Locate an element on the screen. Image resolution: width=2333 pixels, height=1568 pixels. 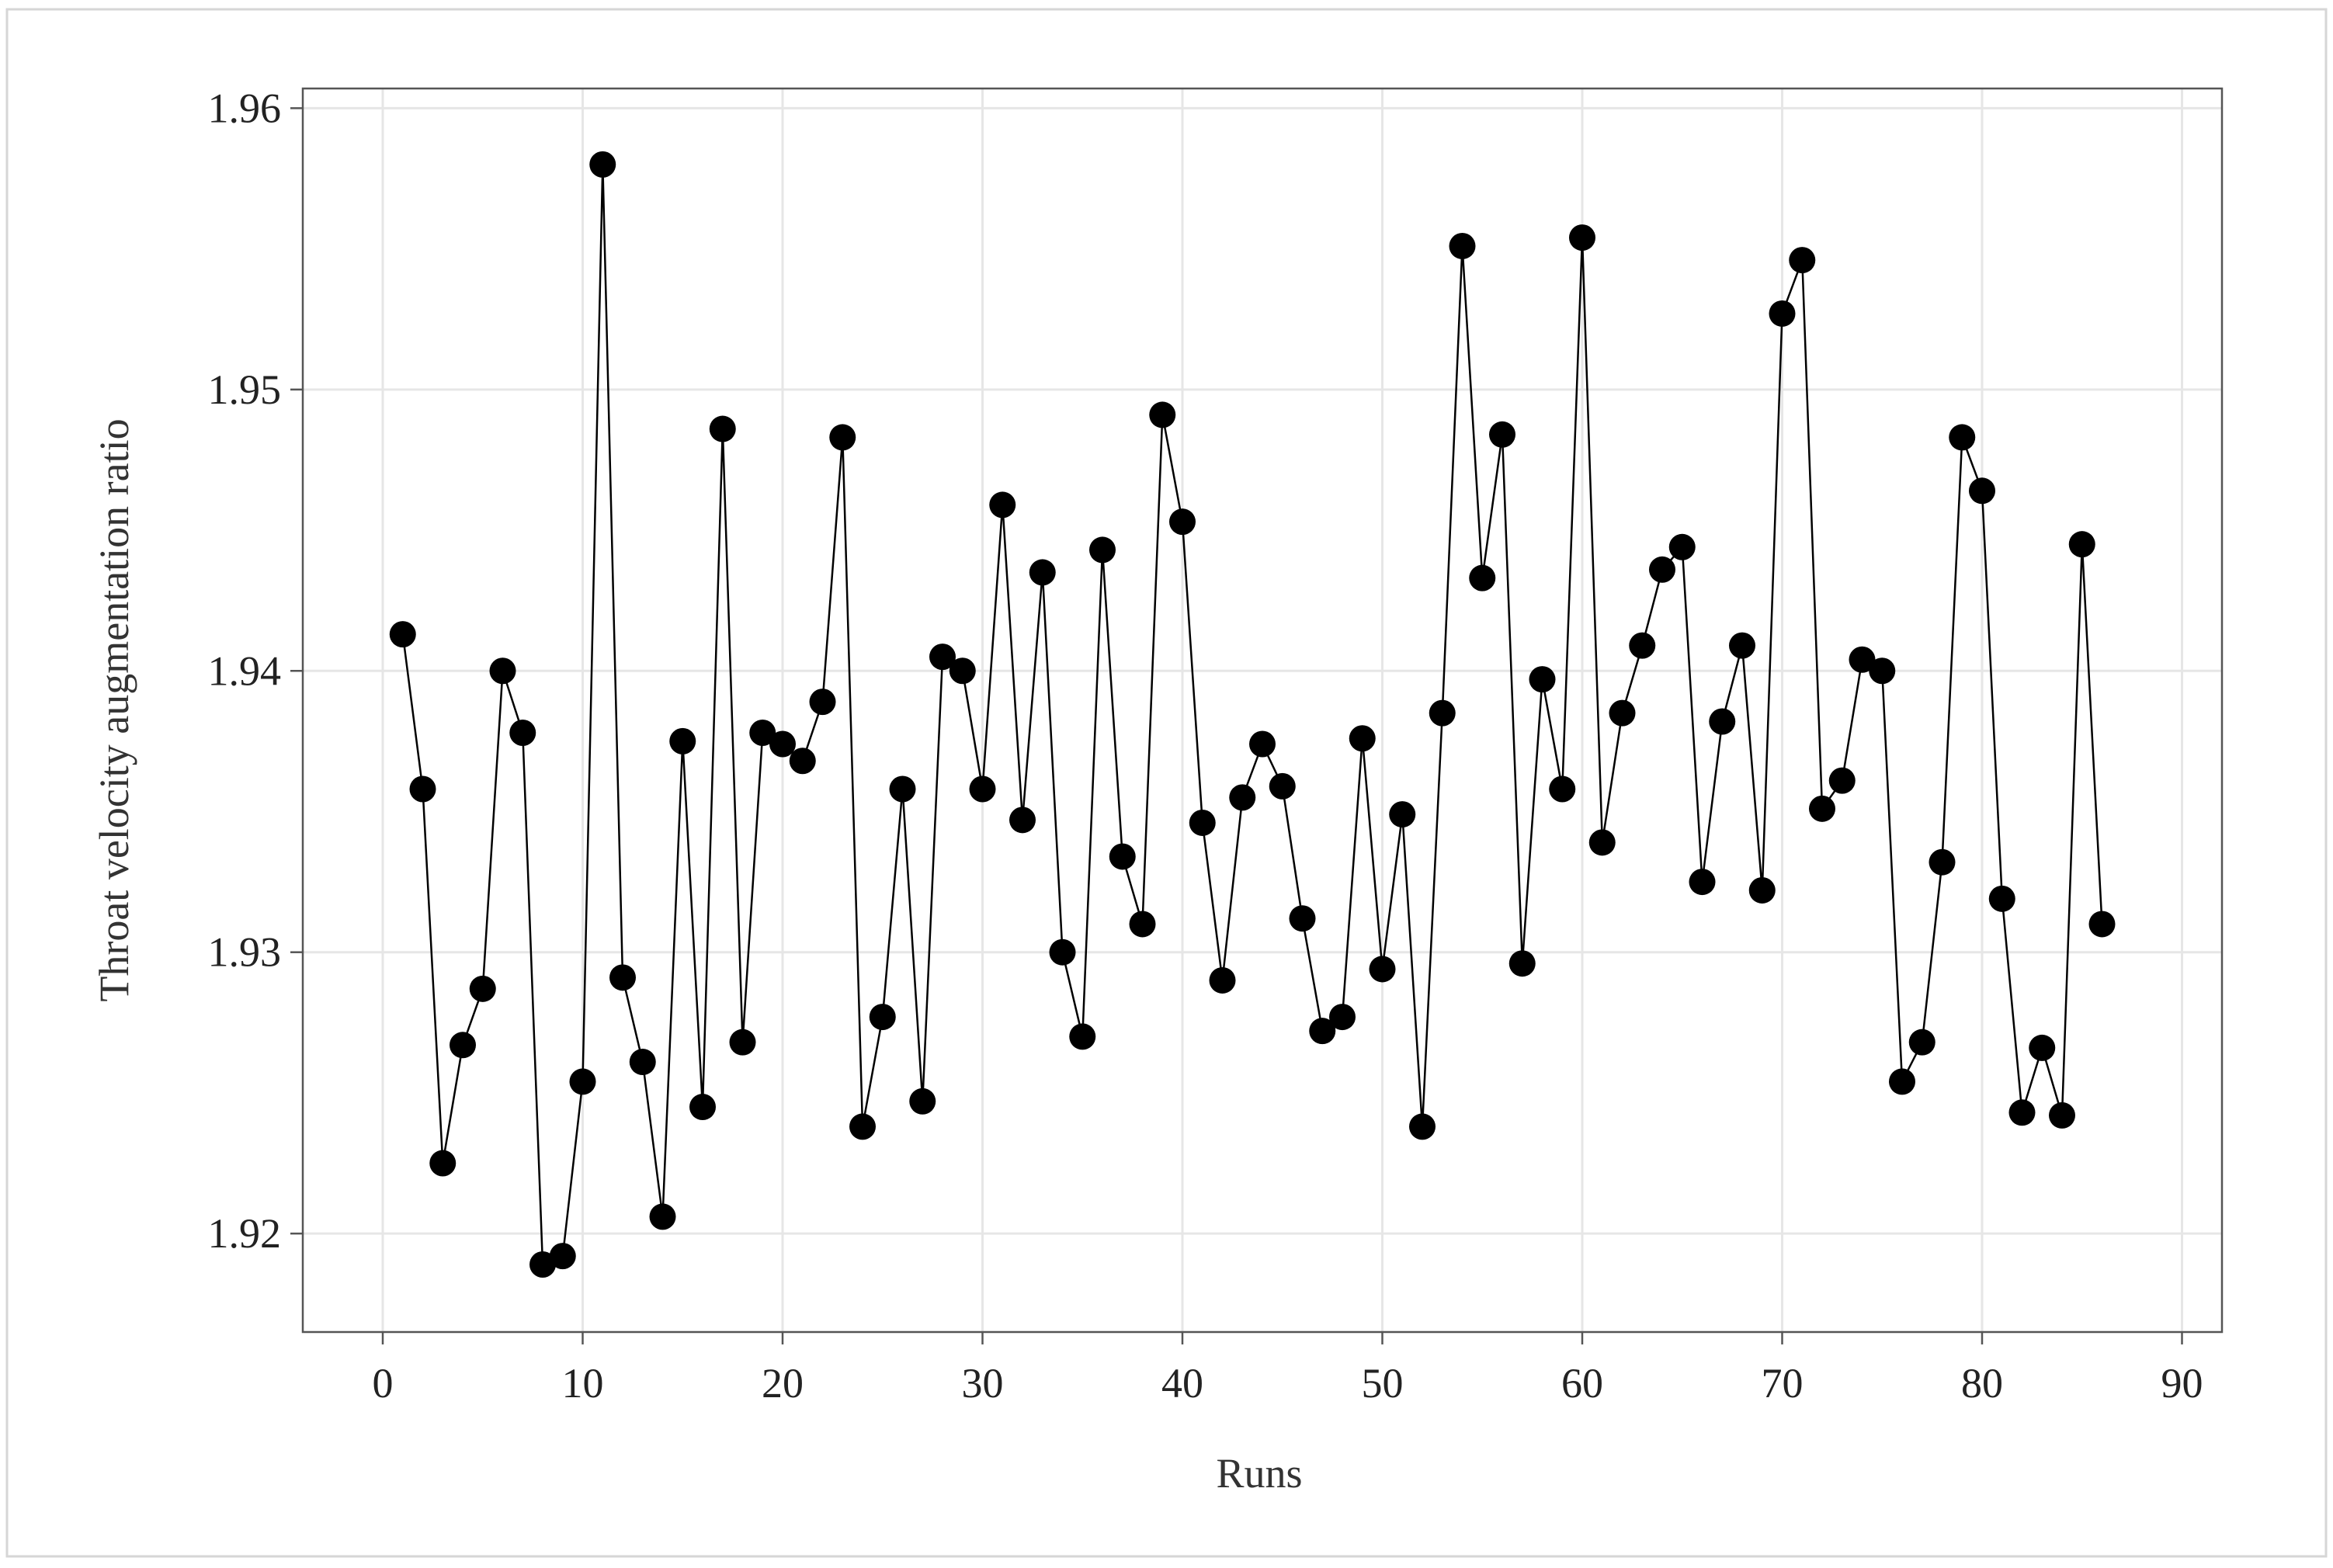
x-tick-label: 50 is located at coordinates (1383, 1383).